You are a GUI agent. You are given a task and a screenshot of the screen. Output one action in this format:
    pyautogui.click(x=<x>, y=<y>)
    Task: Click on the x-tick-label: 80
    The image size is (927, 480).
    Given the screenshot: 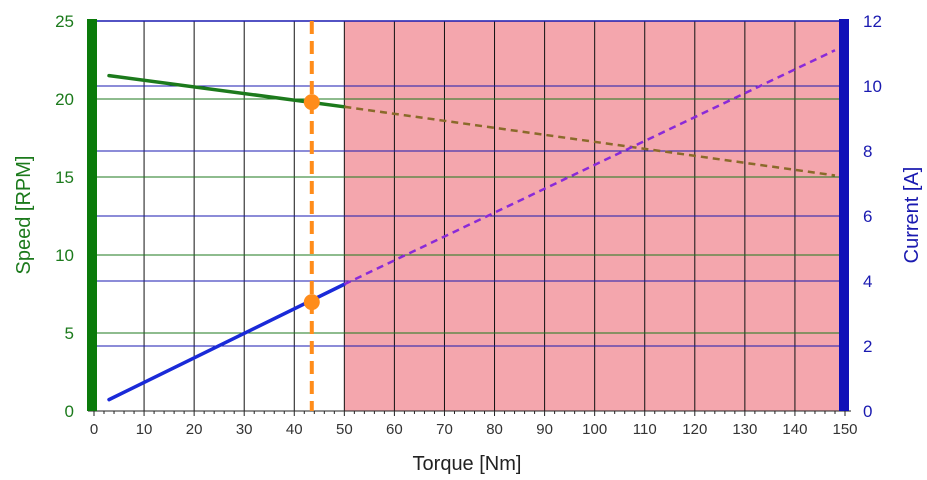 What is the action you would take?
    pyautogui.click(x=494, y=429)
    